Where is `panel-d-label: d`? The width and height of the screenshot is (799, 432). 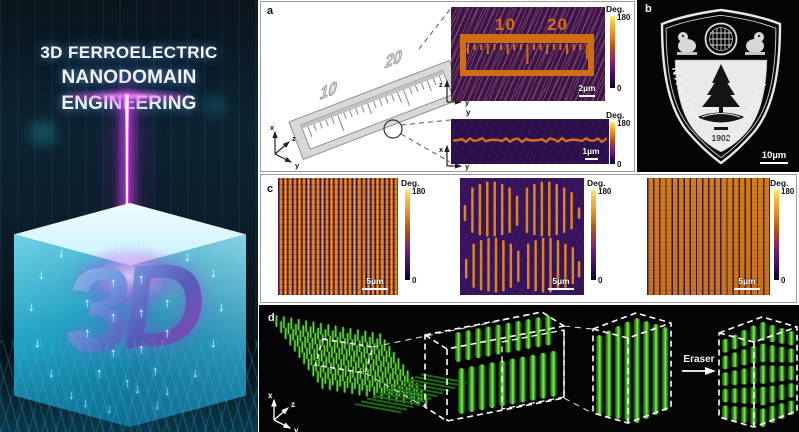
panel-d-label: d is located at coordinates (271, 318).